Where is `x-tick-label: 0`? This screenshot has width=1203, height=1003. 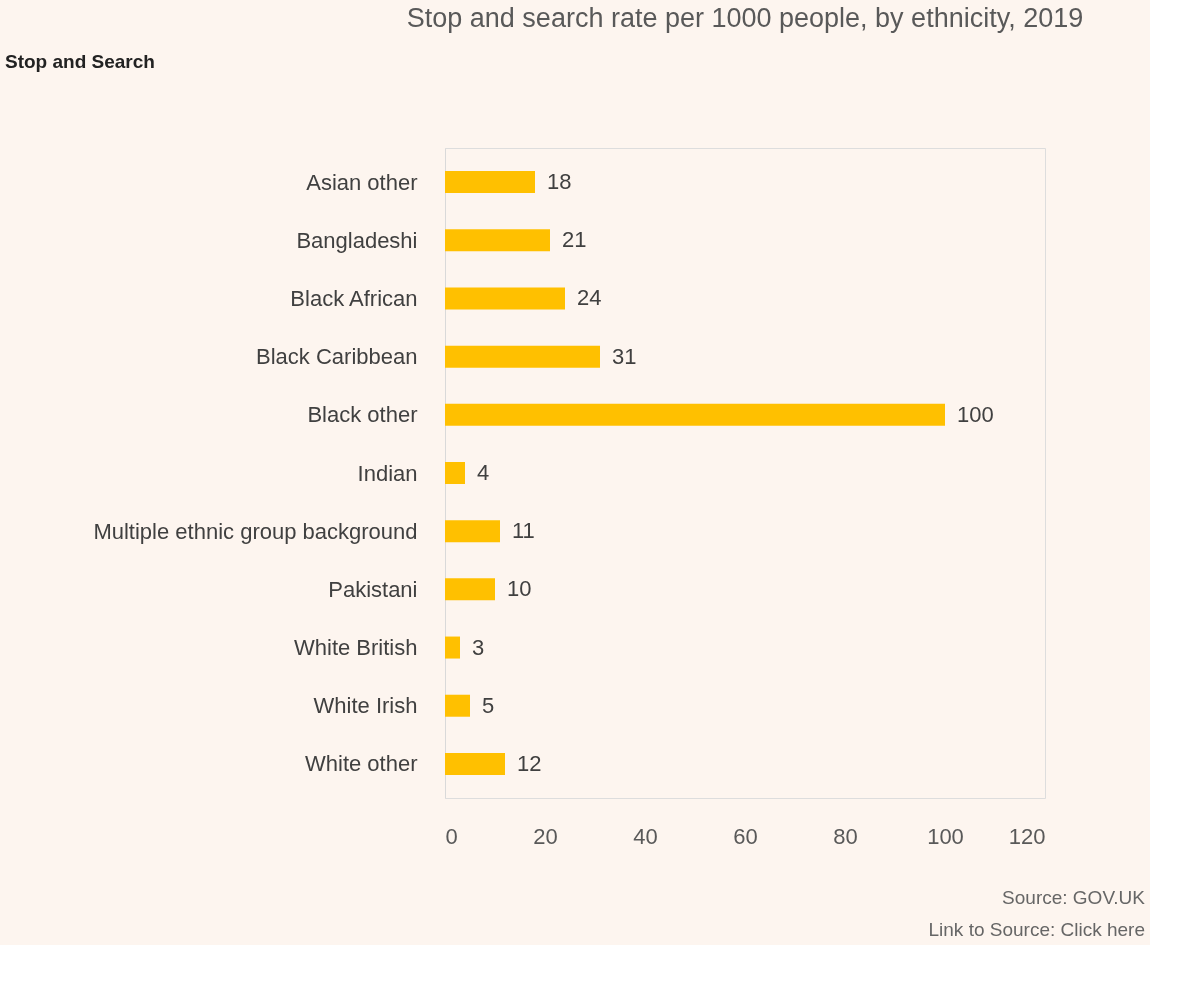
x-tick-label: 0 is located at coordinates (451, 836).